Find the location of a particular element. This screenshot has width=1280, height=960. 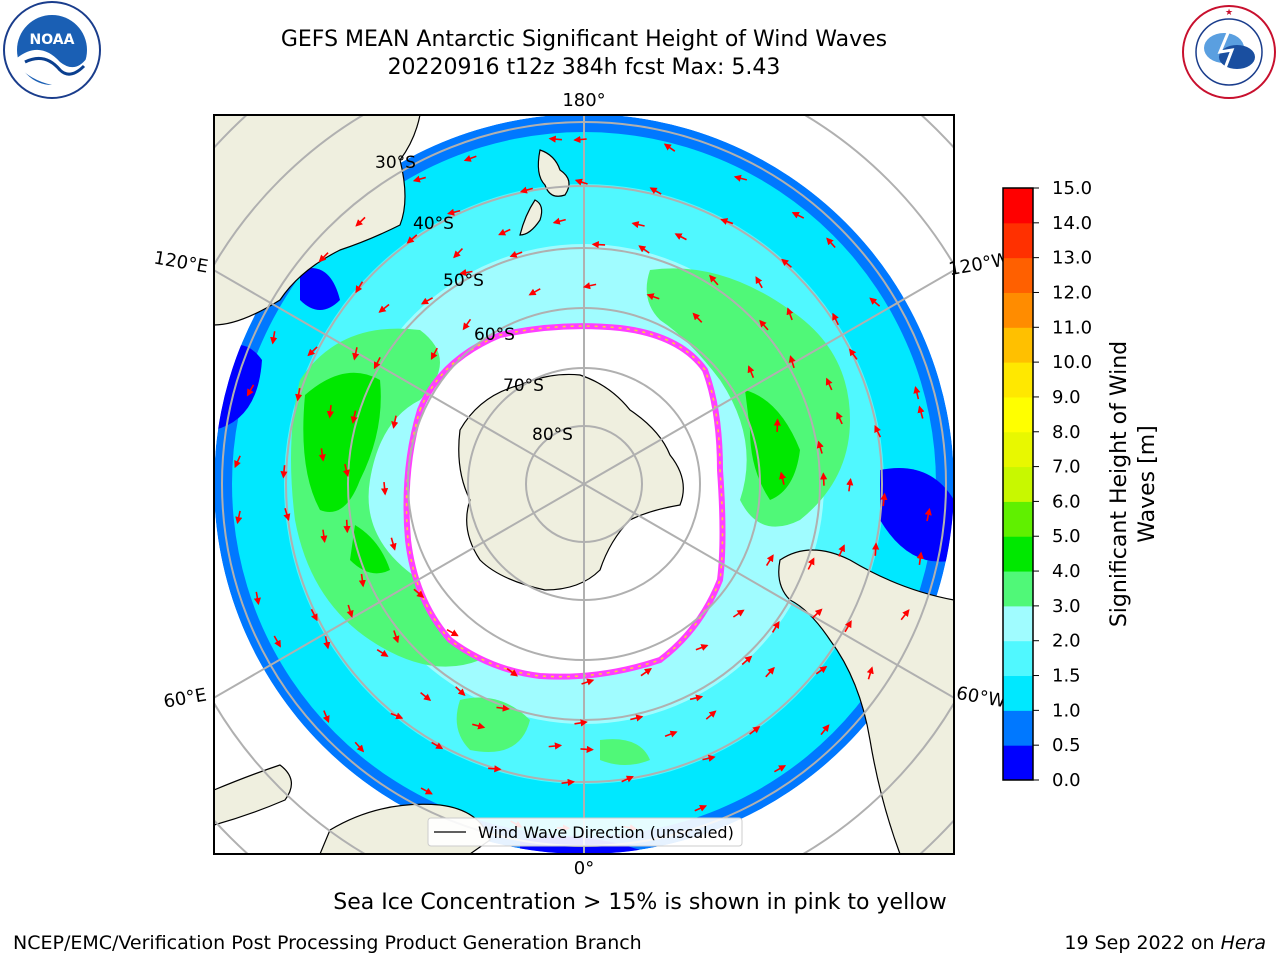

lon-label-60e: 60°E is located at coordinates (185, 698).